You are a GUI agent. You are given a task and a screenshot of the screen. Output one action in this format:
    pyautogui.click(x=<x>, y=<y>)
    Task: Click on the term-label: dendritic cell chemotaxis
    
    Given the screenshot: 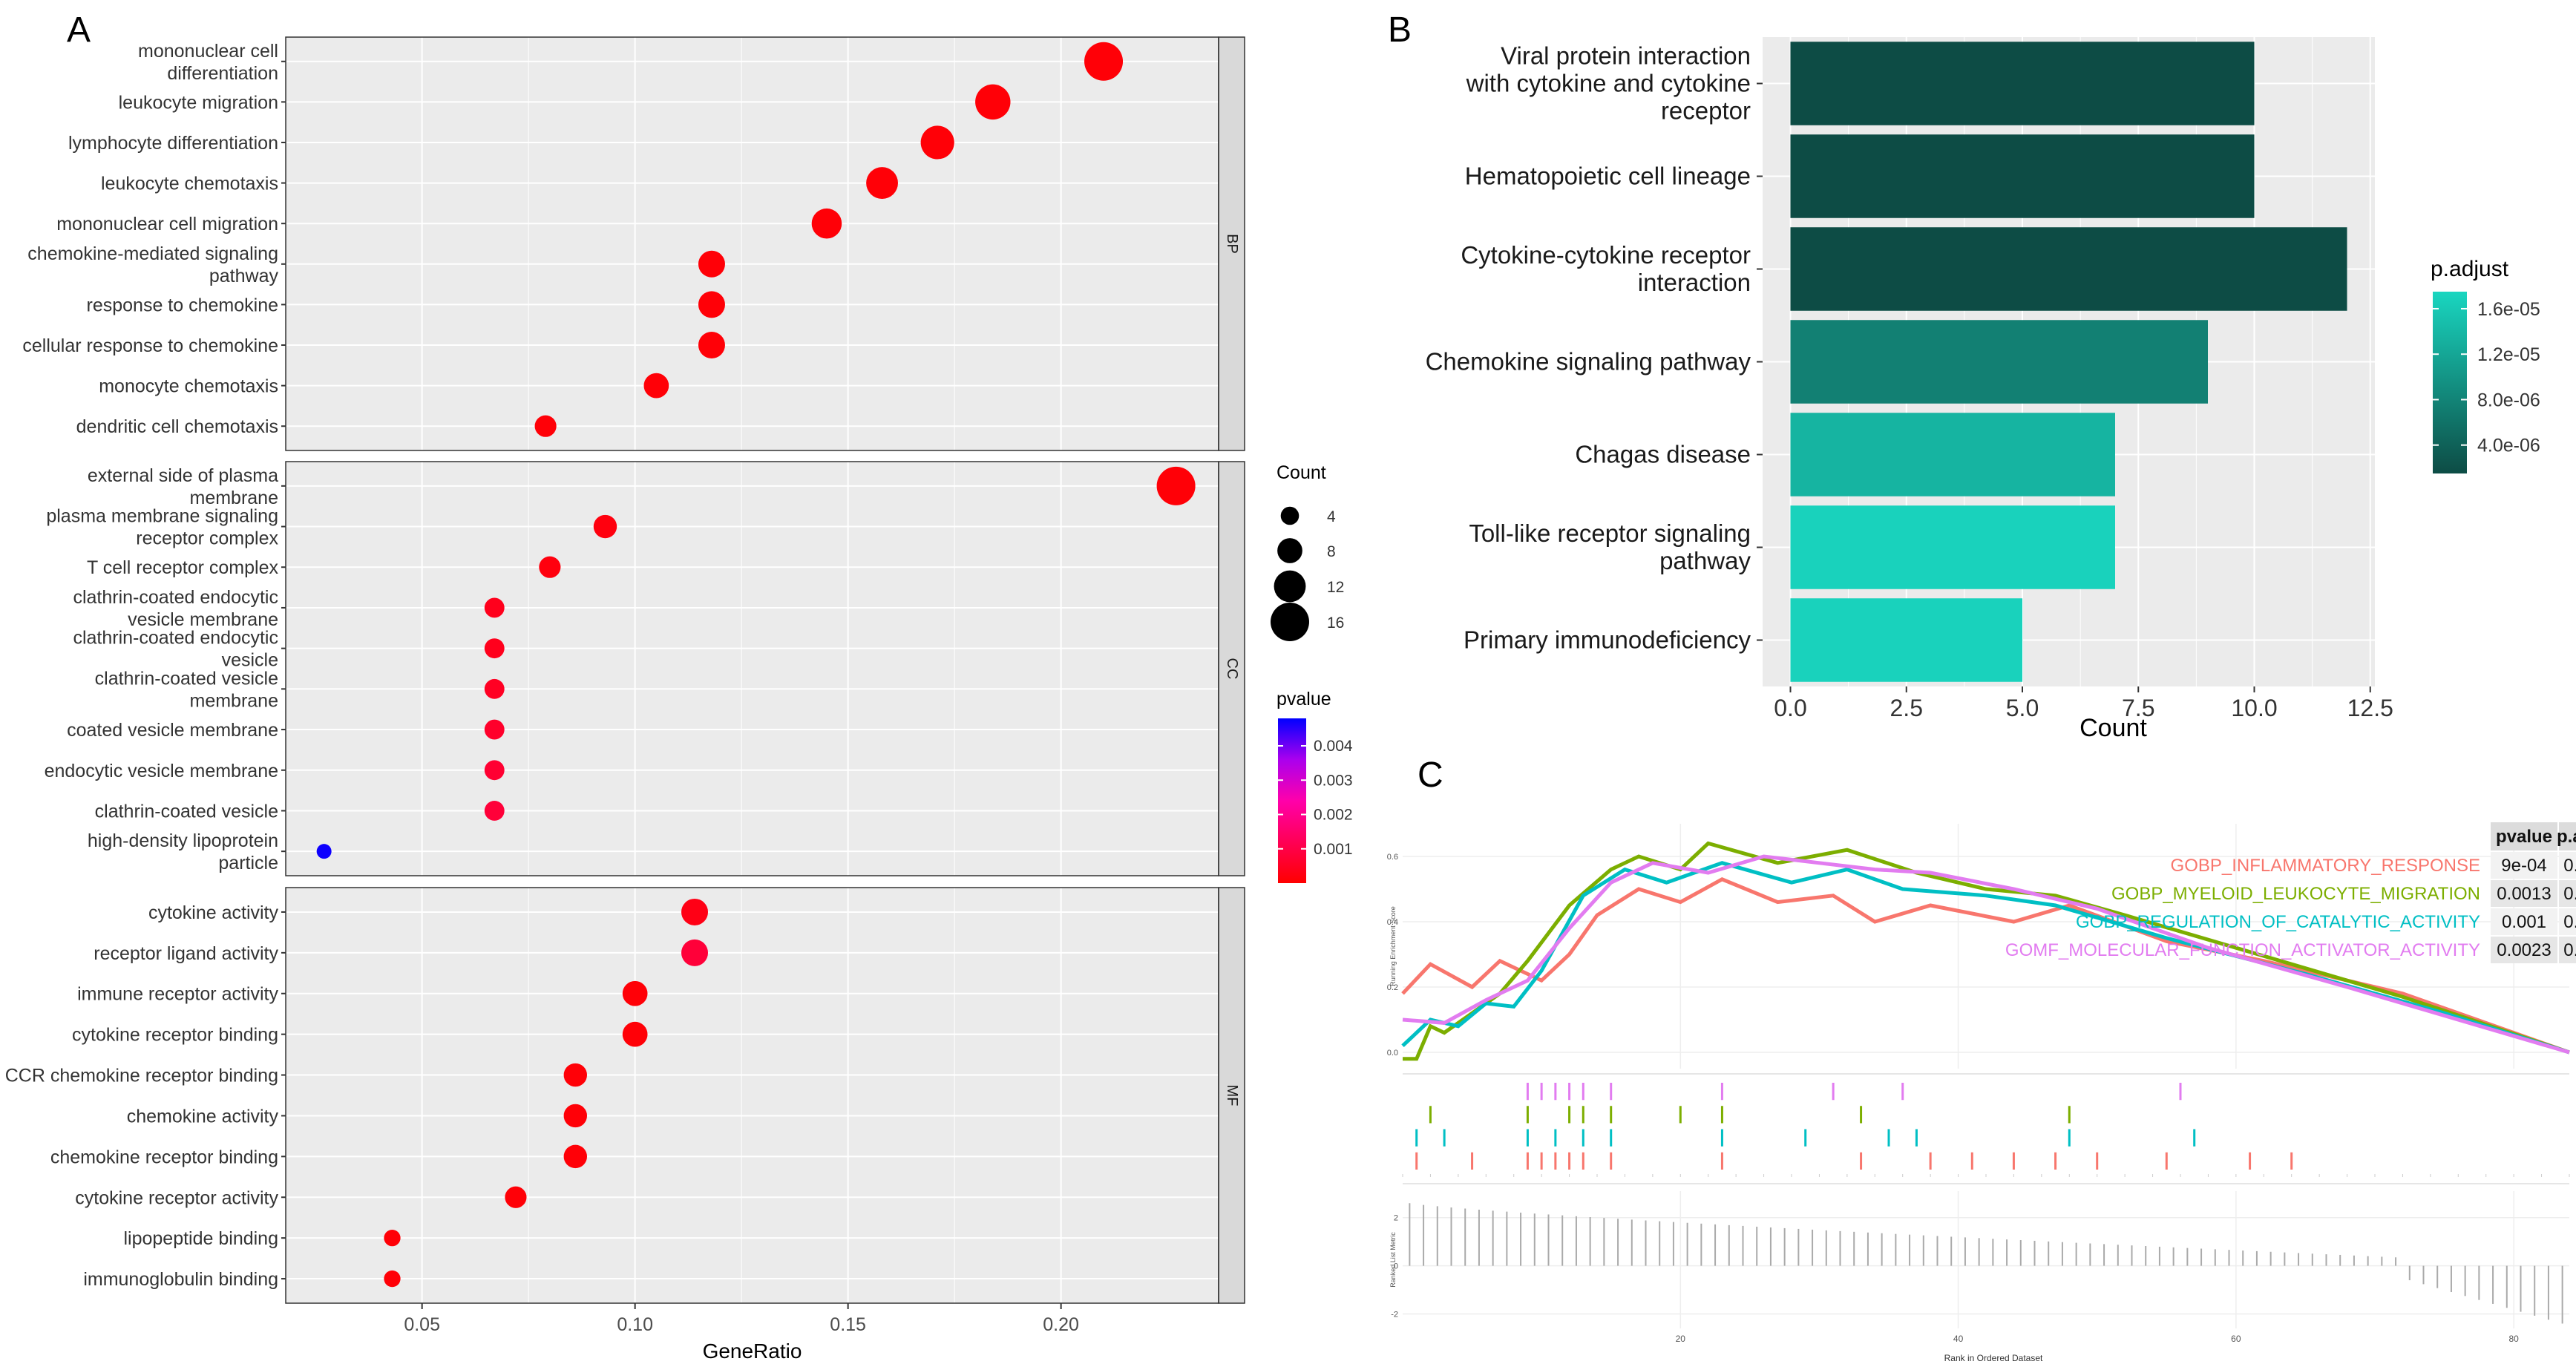 What is the action you would take?
    pyautogui.click(x=177, y=426)
    